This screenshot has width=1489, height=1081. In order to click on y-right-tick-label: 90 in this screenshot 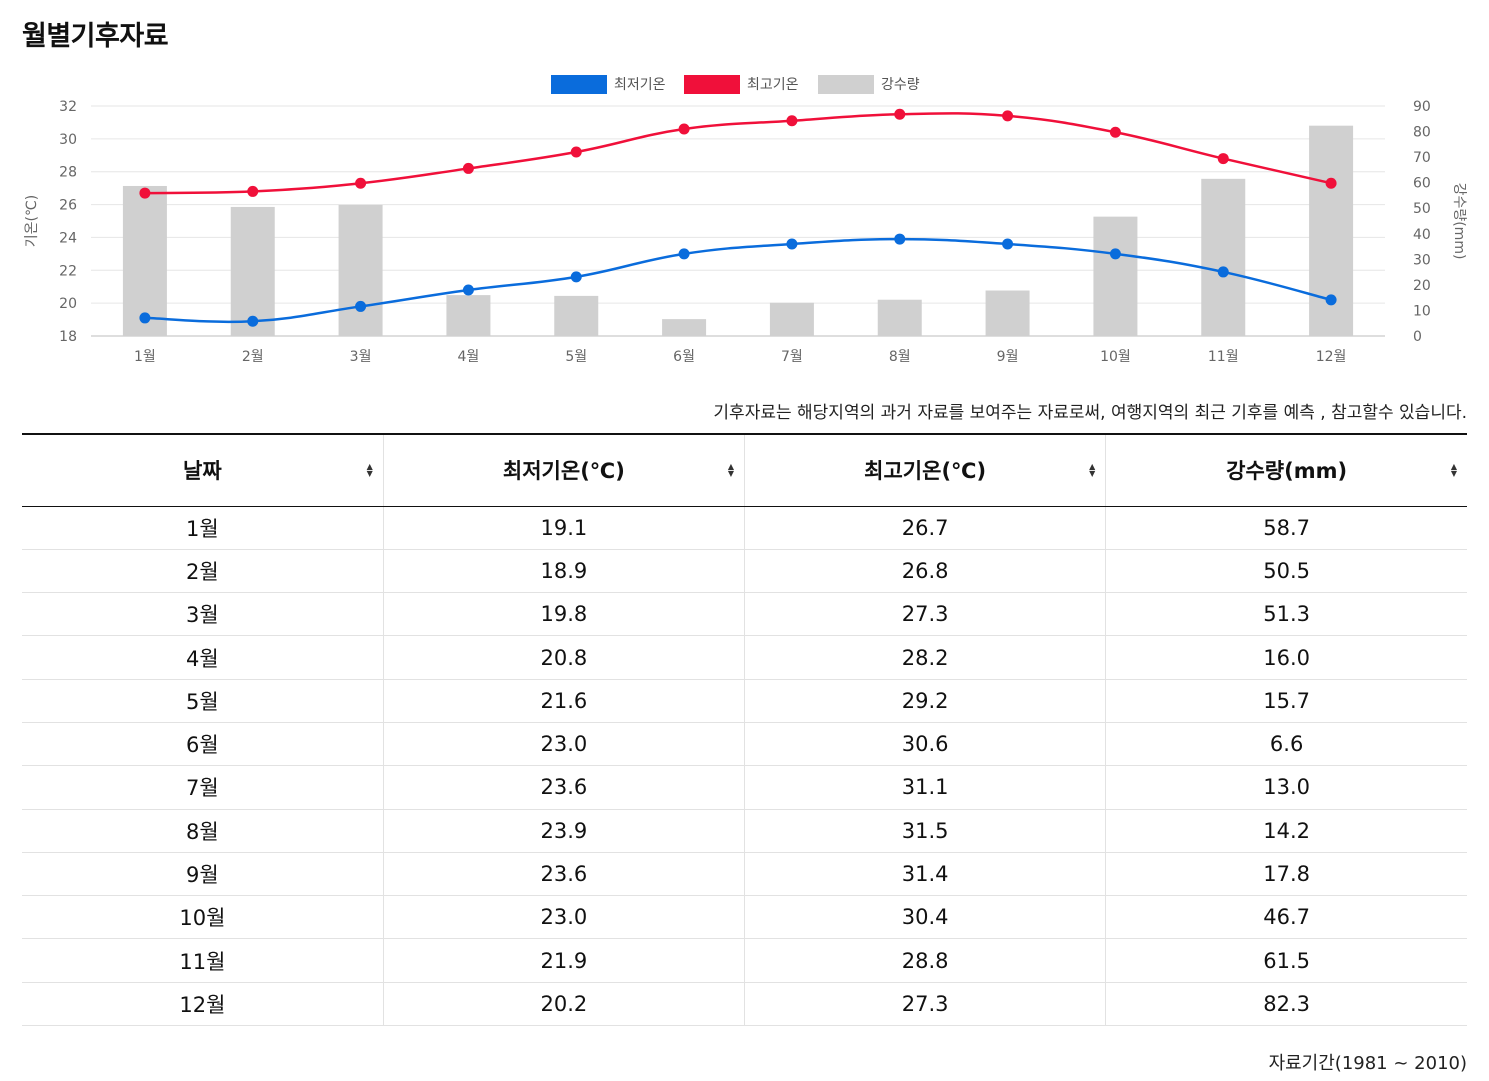, I will do `click(1422, 107)`.